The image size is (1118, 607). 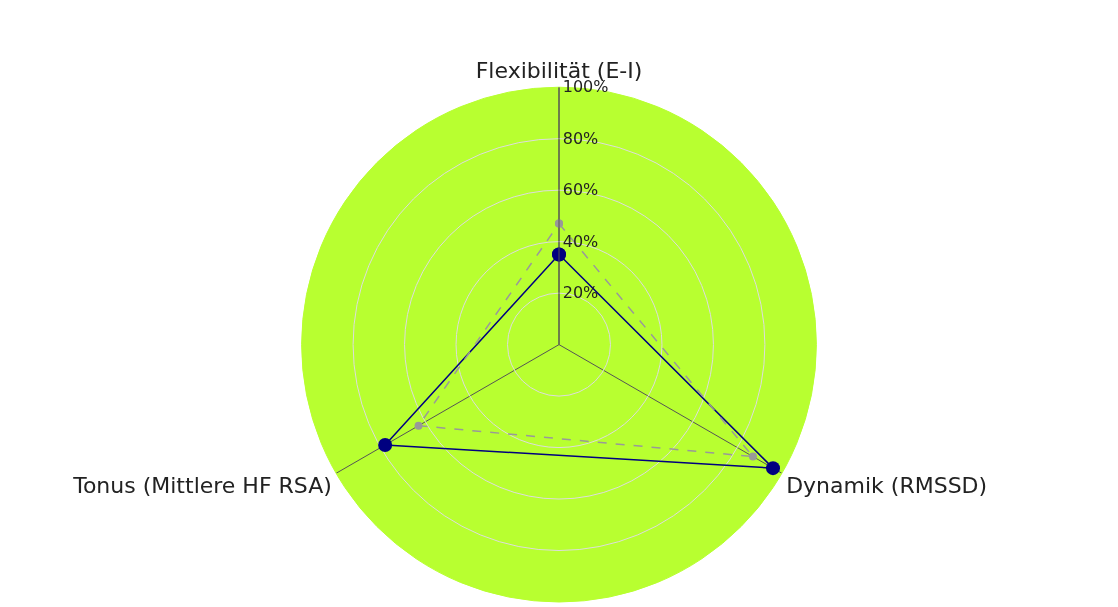 I want to click on y-tick-label: 40%, so click(x=580, y=241).